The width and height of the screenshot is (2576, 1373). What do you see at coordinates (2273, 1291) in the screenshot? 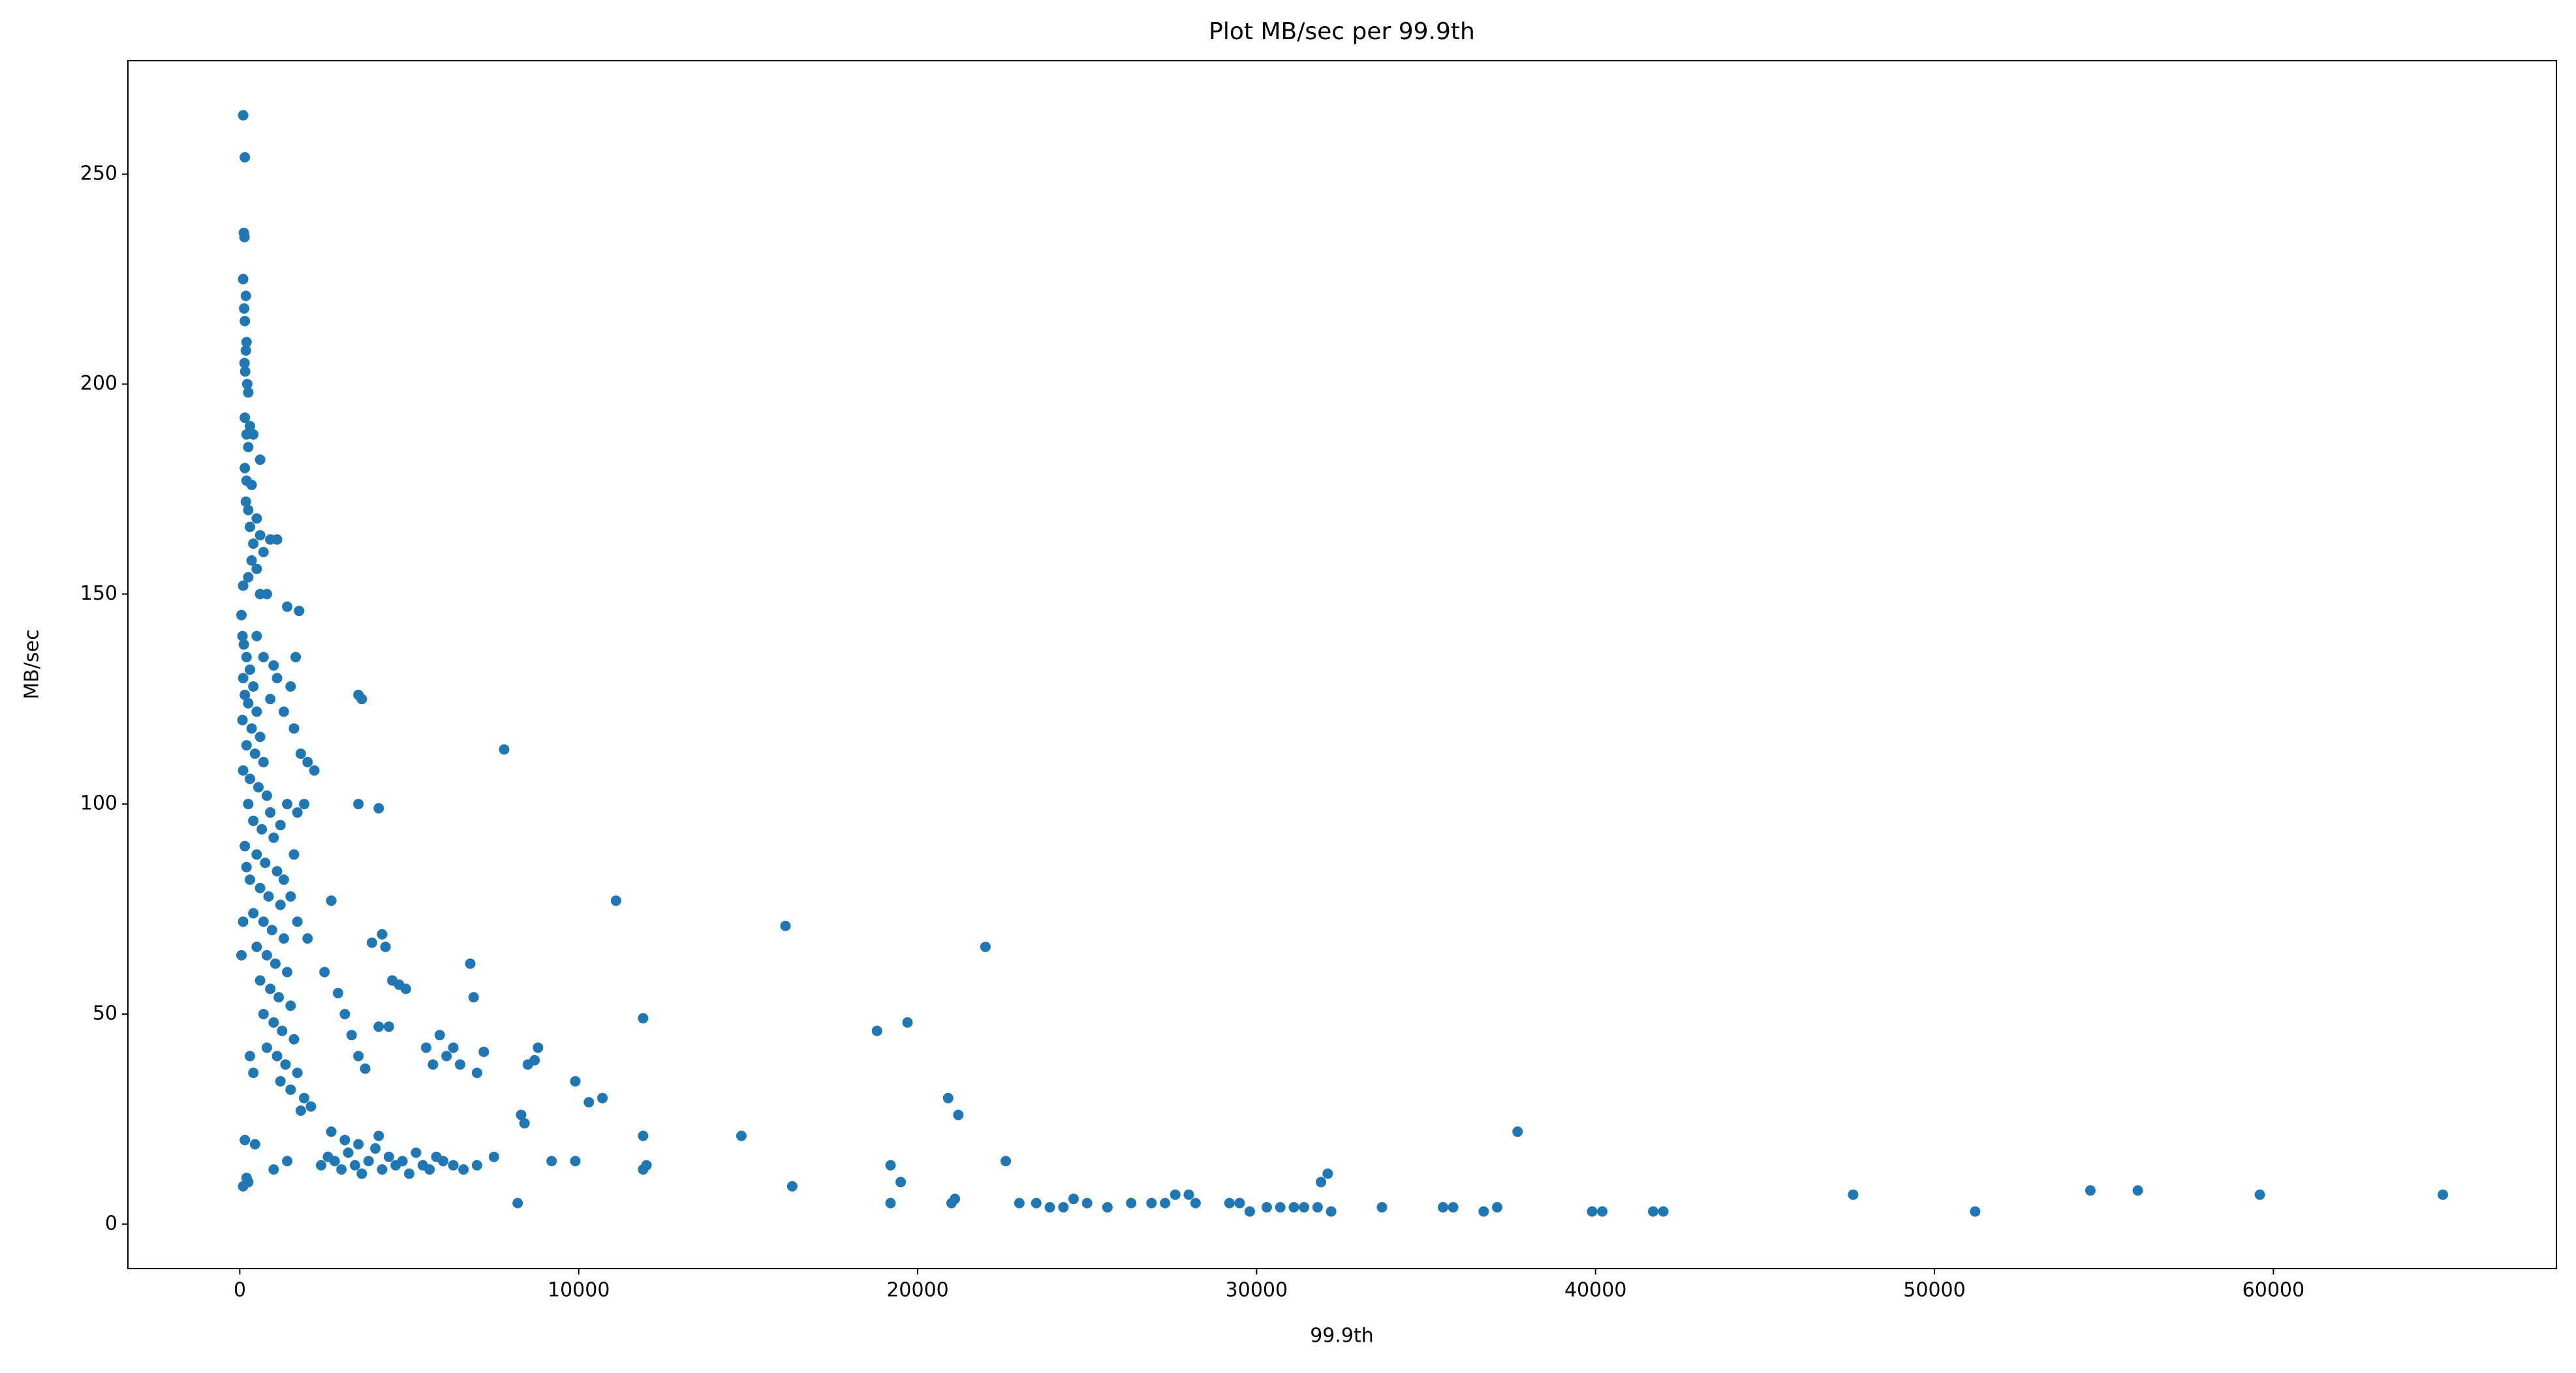
I see `x-tick-label: 60000` at bounding box center [2273, 1291].